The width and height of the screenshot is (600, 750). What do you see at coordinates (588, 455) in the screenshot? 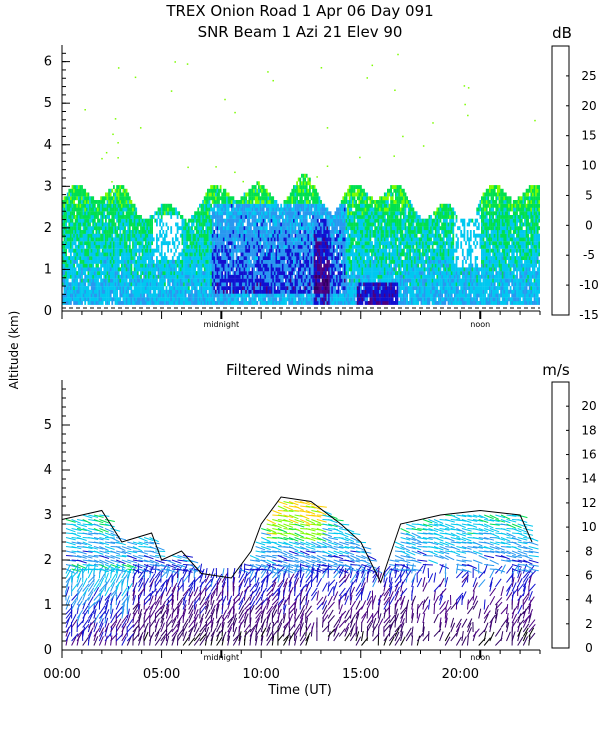
I see `colorbar-tick-label: 16` at bounding box center [588, 455].